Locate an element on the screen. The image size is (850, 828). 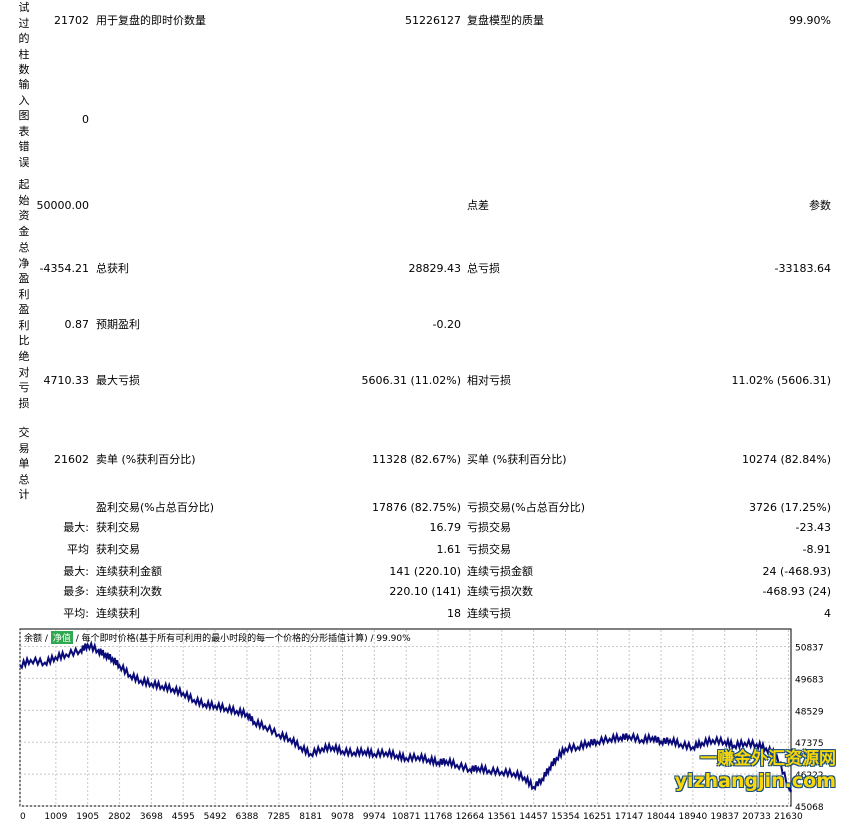
x-tick-label: 1009 is located at coordinates (55, 817).